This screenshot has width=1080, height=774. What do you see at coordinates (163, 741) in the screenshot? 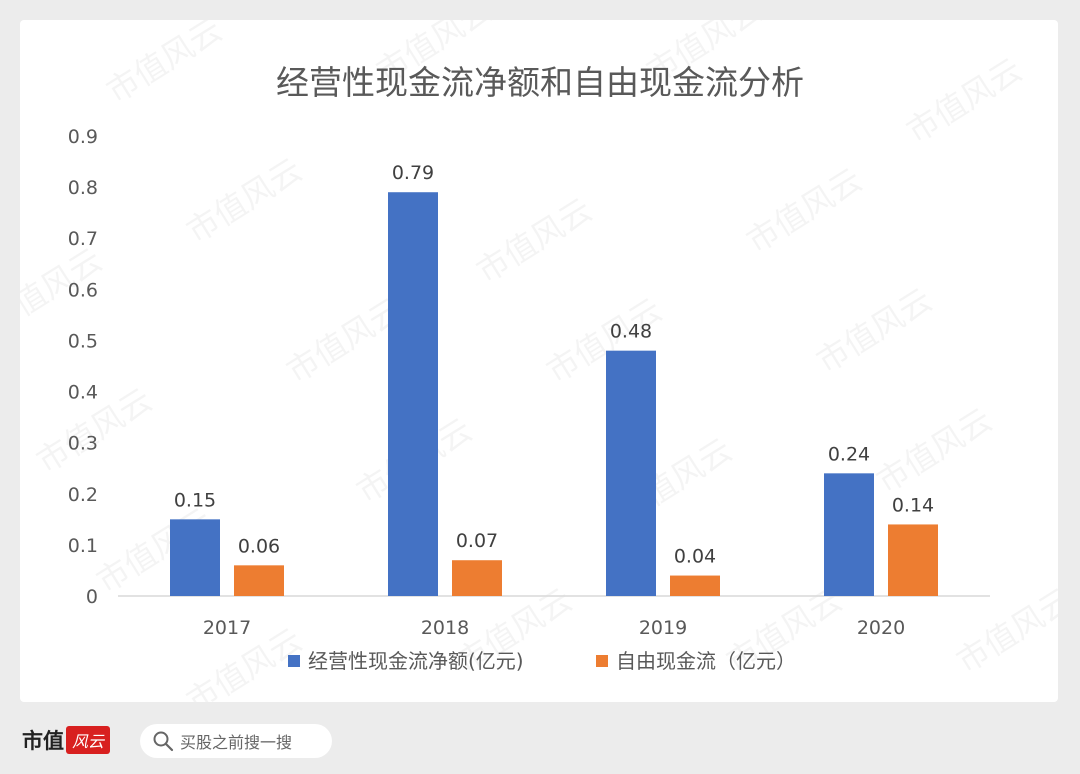
I see `search-icon` at bounding box center [163, 741].